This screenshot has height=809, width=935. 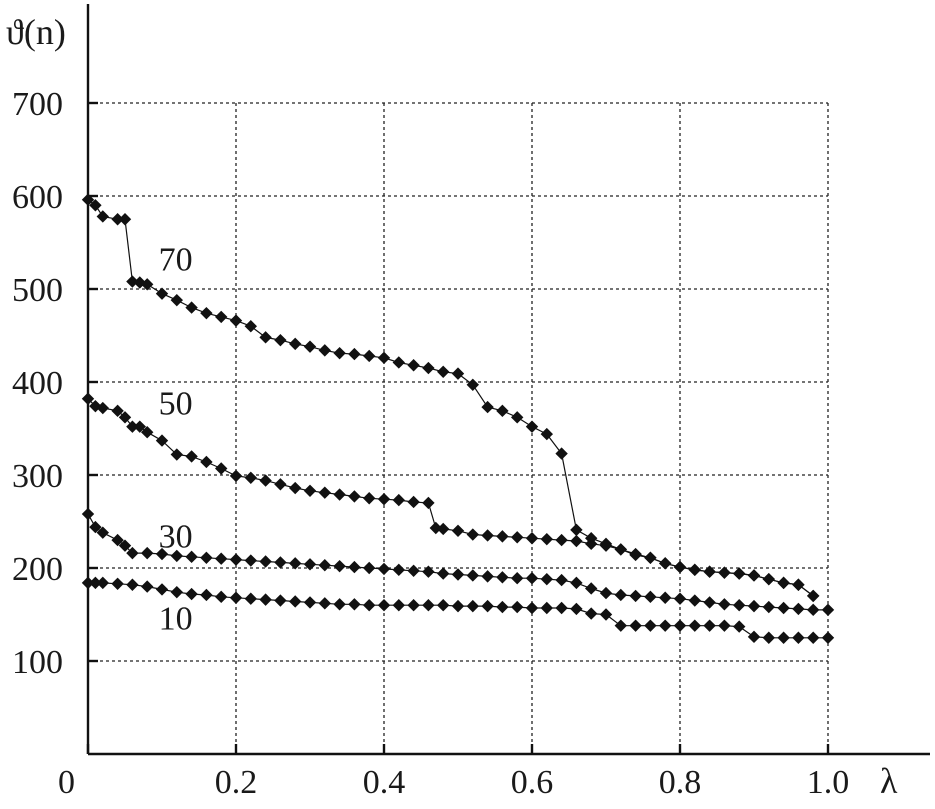 I want to click on series-label: 70, so click(x=176, y=259).